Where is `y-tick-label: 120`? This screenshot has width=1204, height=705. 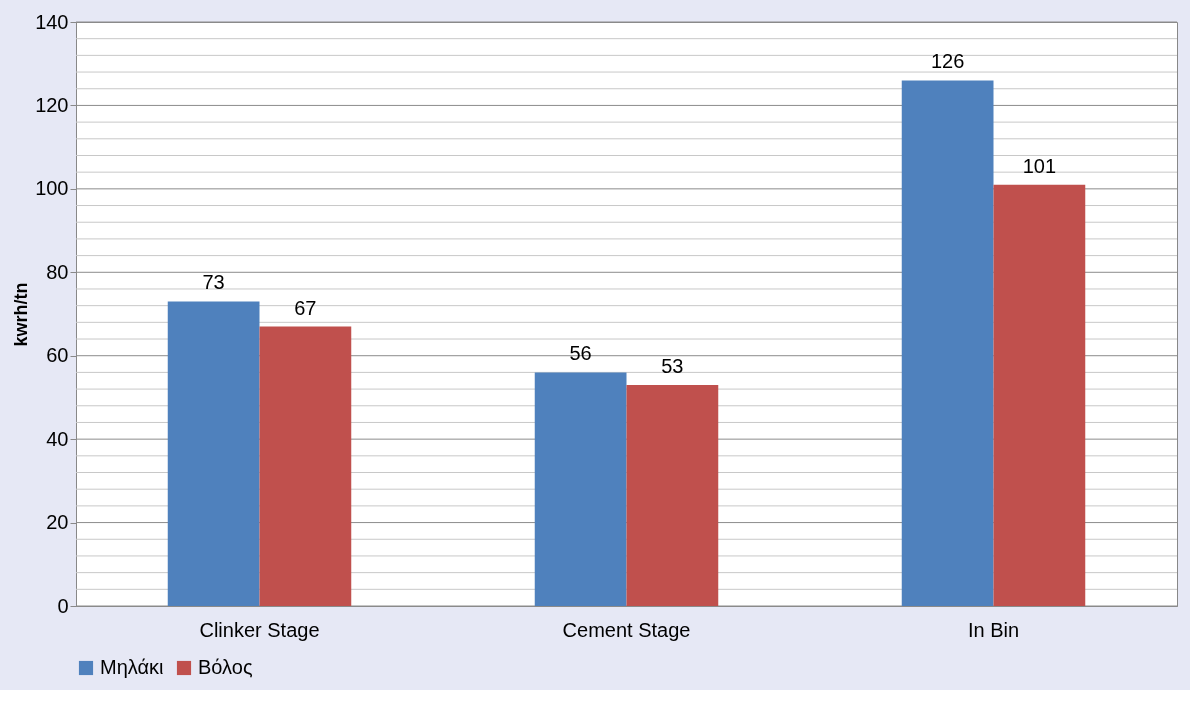 y-tick-label: 120 is located at coordinates (52, 104).